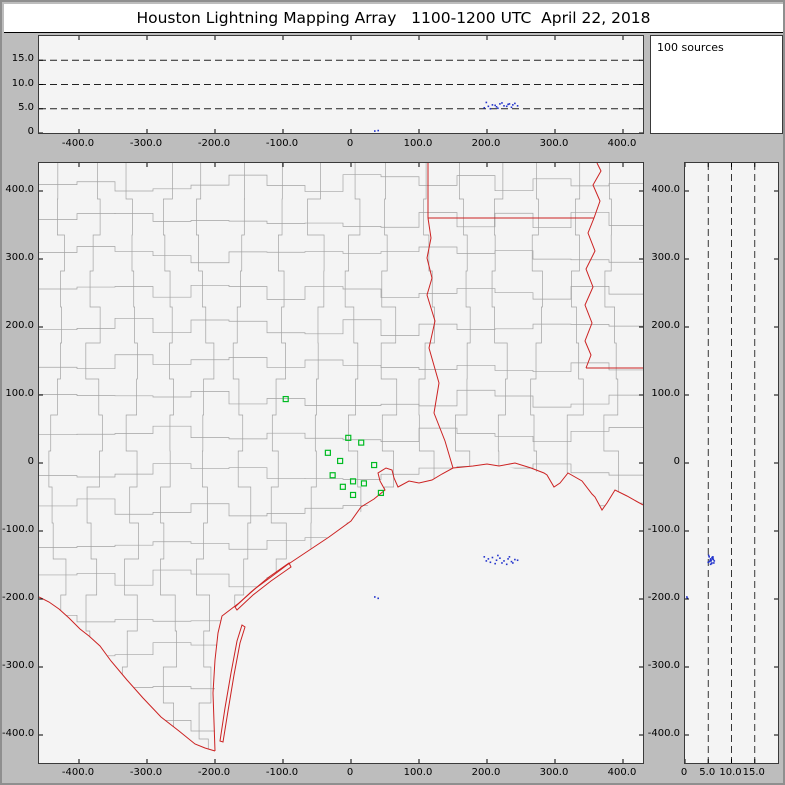 The height and width of the screenshot is (785, 785). I want to click on lightning-sources, so click(446, 577).